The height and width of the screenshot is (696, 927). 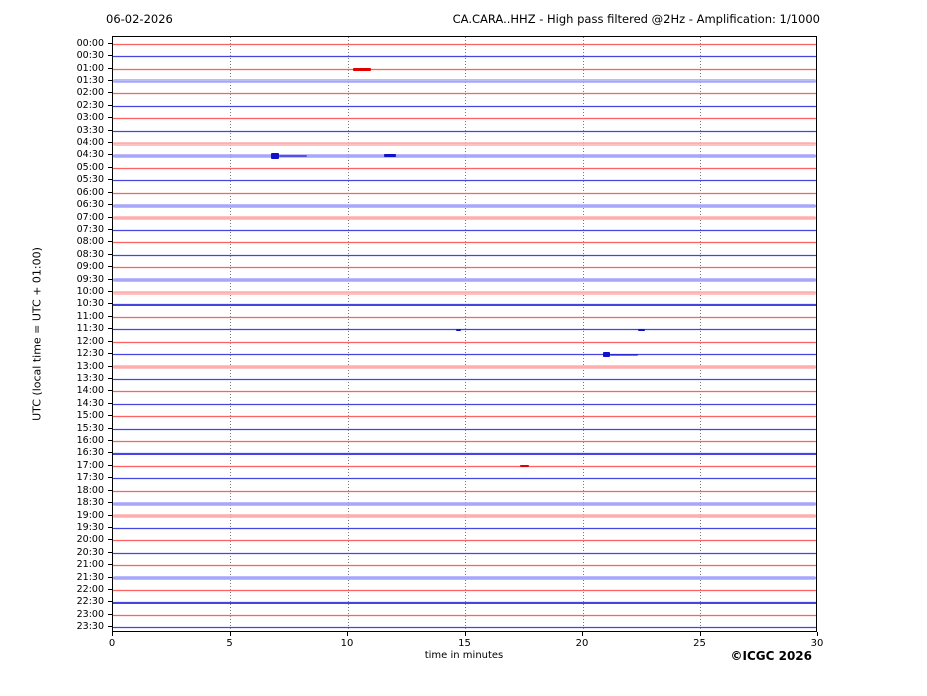 What do you see at coordinates (90, 43) in the screenshot?
I see `y-tick-label: 00:00` at bounding box center [90, 43].